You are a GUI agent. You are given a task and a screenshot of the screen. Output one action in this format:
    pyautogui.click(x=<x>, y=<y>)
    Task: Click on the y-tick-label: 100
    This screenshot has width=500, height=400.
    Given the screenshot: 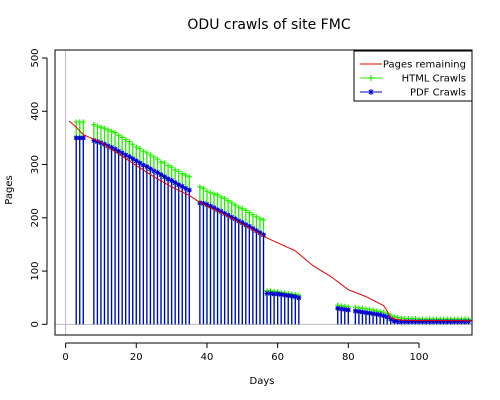 What is the action you would take?
    pyautogui.click(x=35, y=271)
    